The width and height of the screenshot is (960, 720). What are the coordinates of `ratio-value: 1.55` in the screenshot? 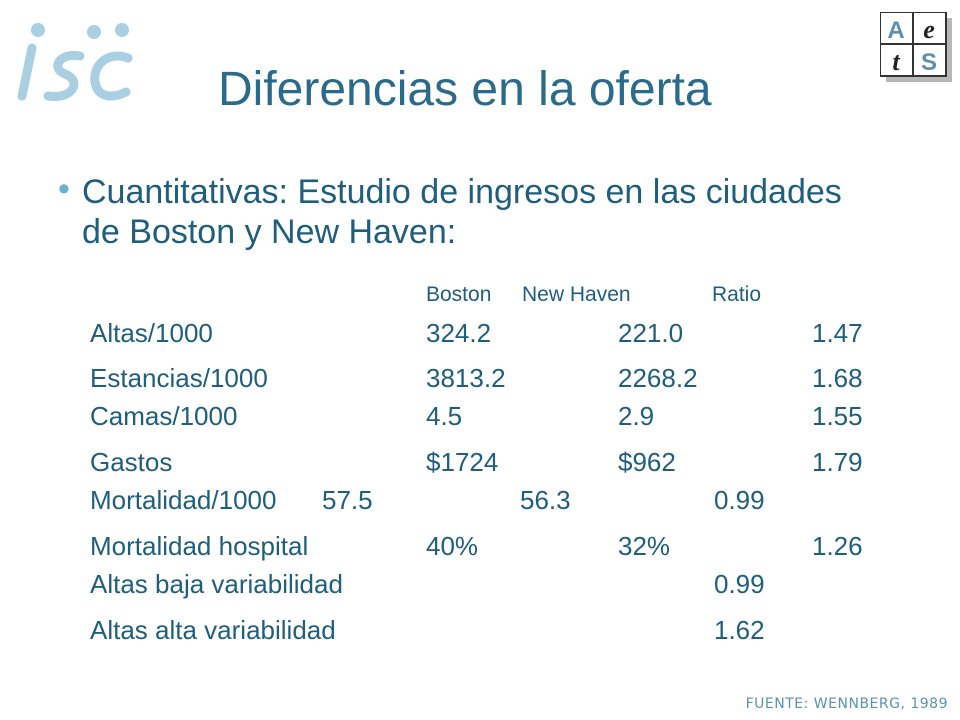 It's located at (837, 416).